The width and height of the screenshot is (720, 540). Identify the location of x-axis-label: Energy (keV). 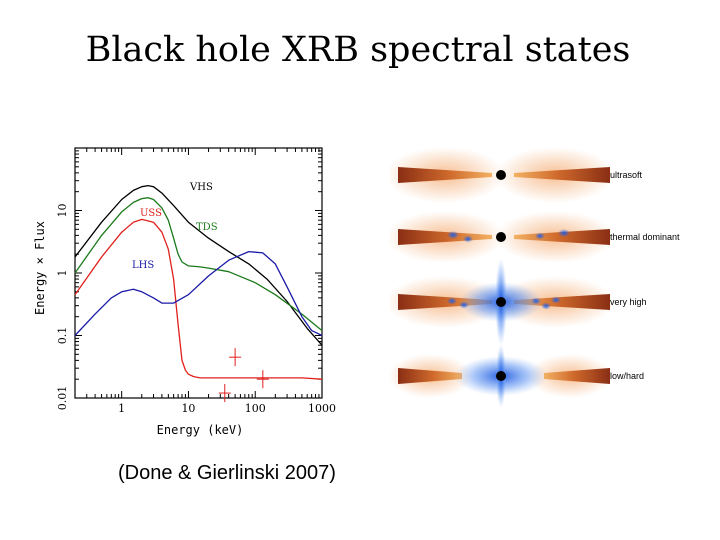
(200, 430).